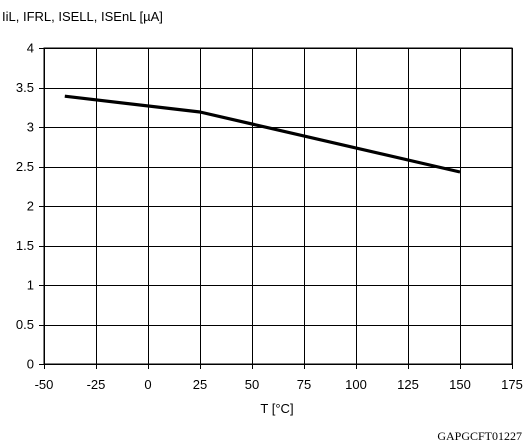 The image size is (526, 446). What do you see at coordinates (252, 384) in the screenshot?
I see `x-tick-label: 50` at bounding box center [252, 384].